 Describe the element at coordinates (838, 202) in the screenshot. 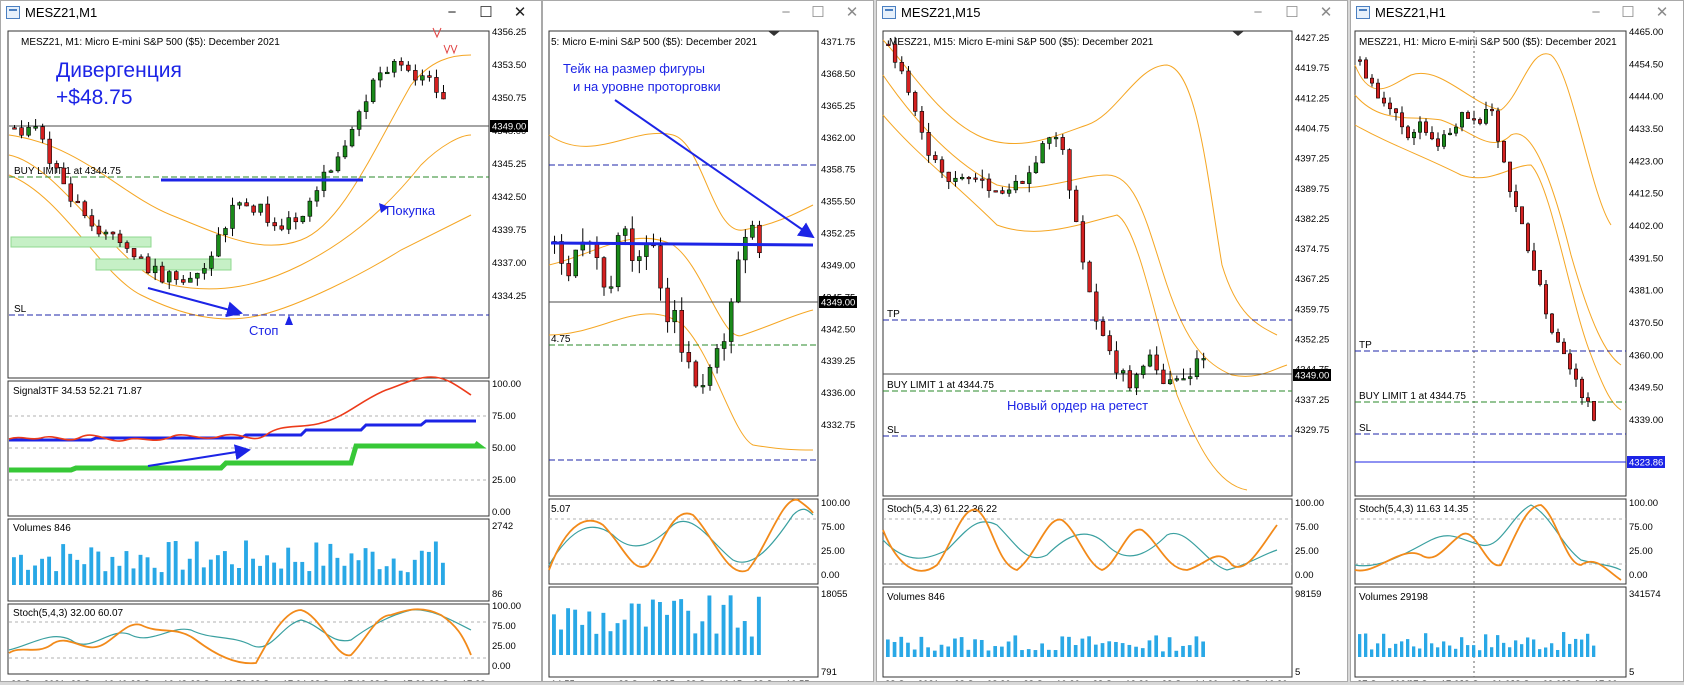

I see `price-axis-tick: 4355.50` at that location.